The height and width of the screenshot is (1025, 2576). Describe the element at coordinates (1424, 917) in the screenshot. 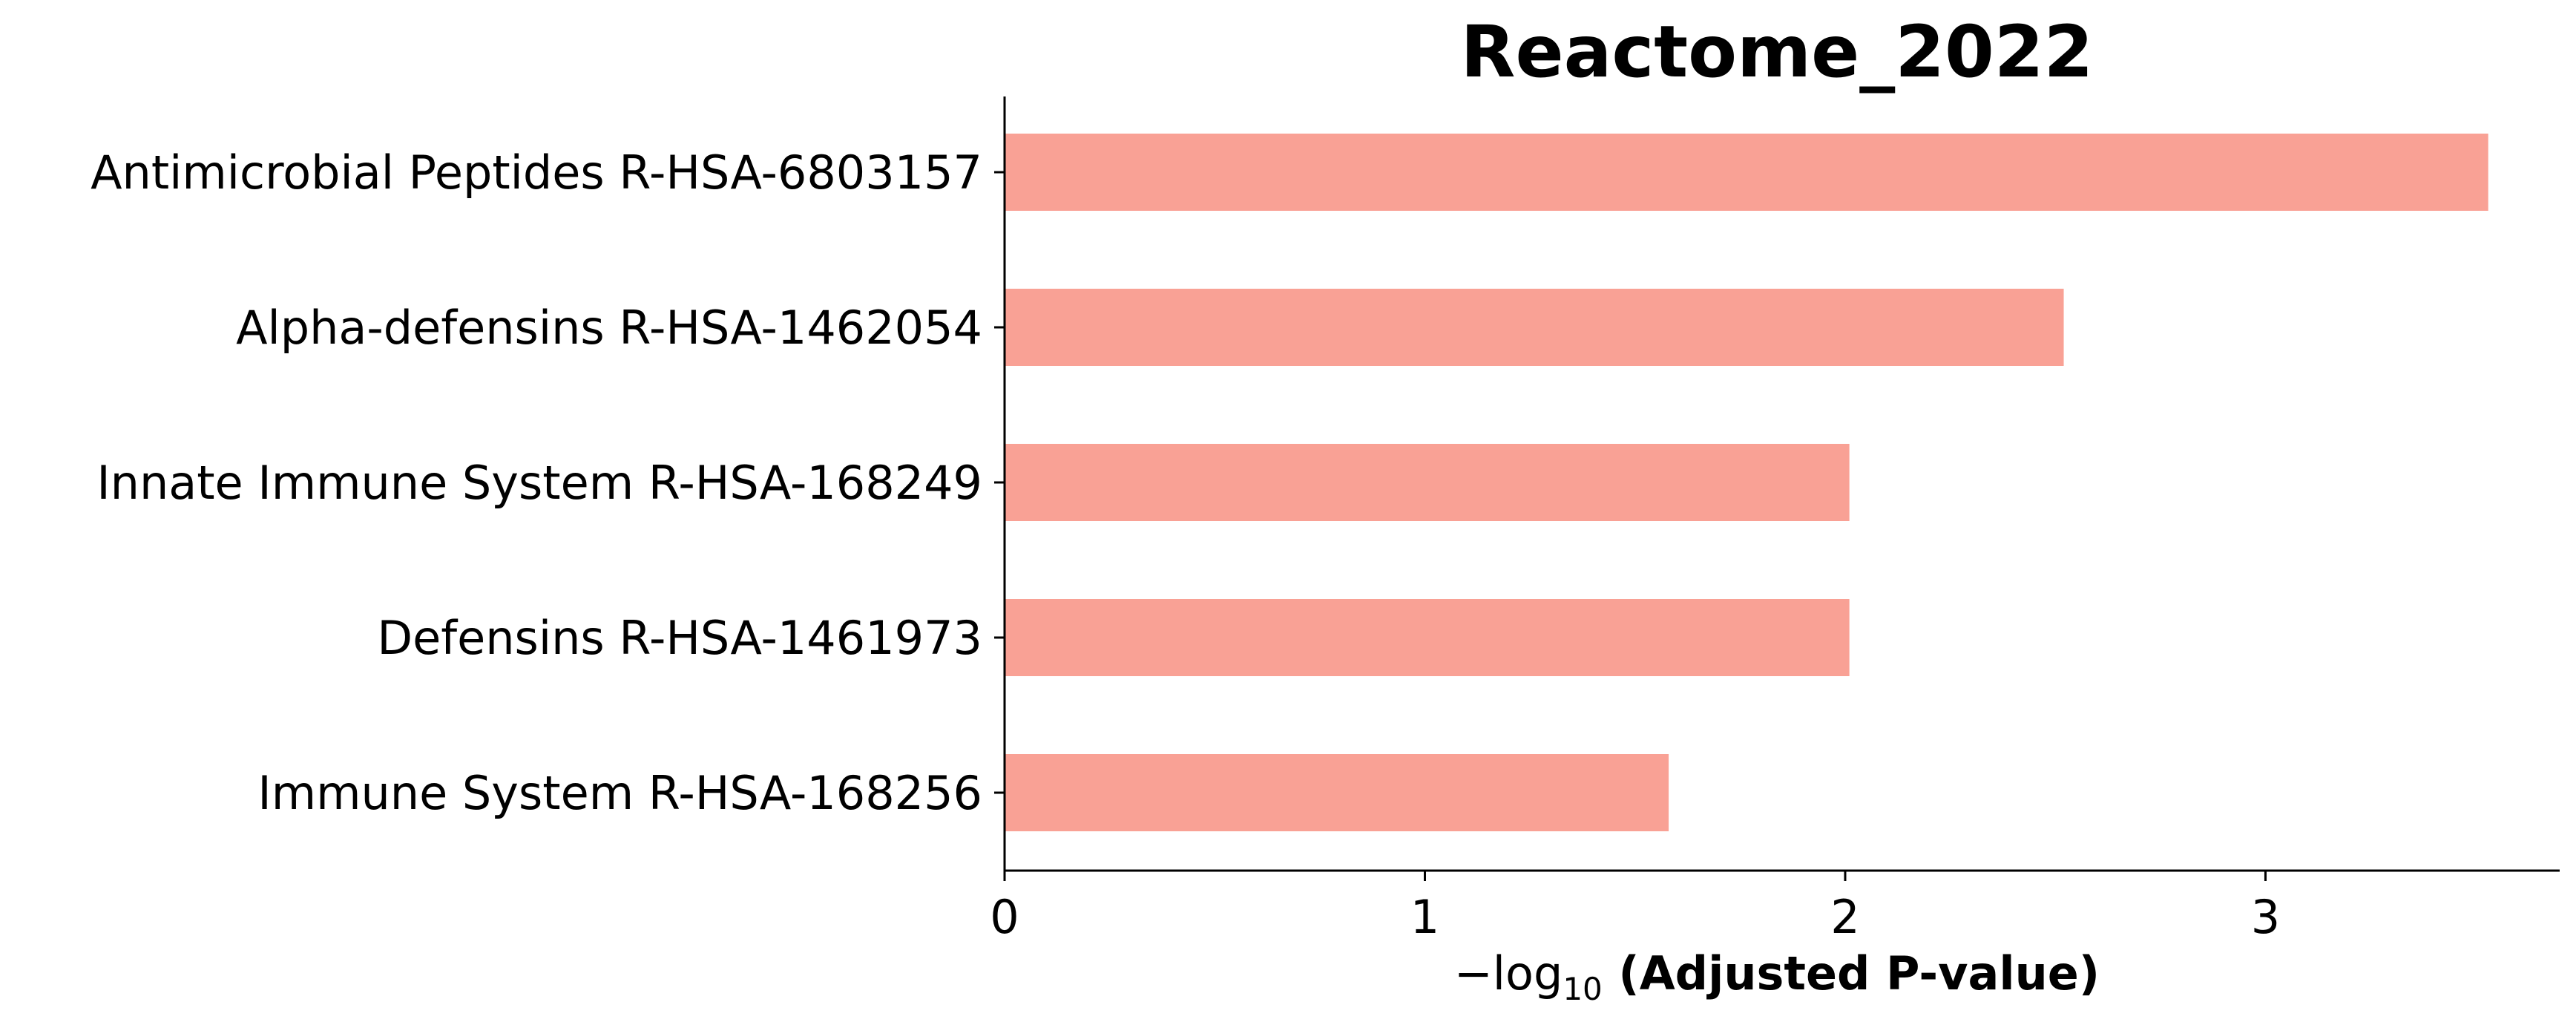

I see `x-tick-label-1: 1` at that location.